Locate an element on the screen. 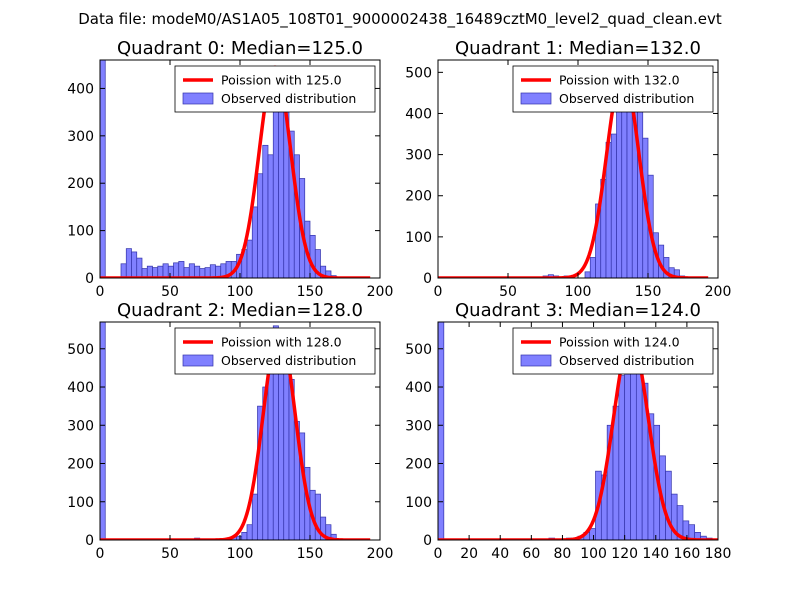 This screenshot has width=800, height=600. x-tick-label: 120 is located at coordinates (624, 554).